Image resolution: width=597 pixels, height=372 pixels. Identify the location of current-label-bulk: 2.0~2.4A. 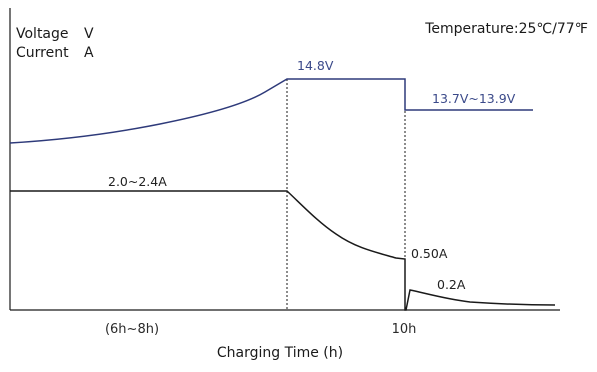
(137, 181).